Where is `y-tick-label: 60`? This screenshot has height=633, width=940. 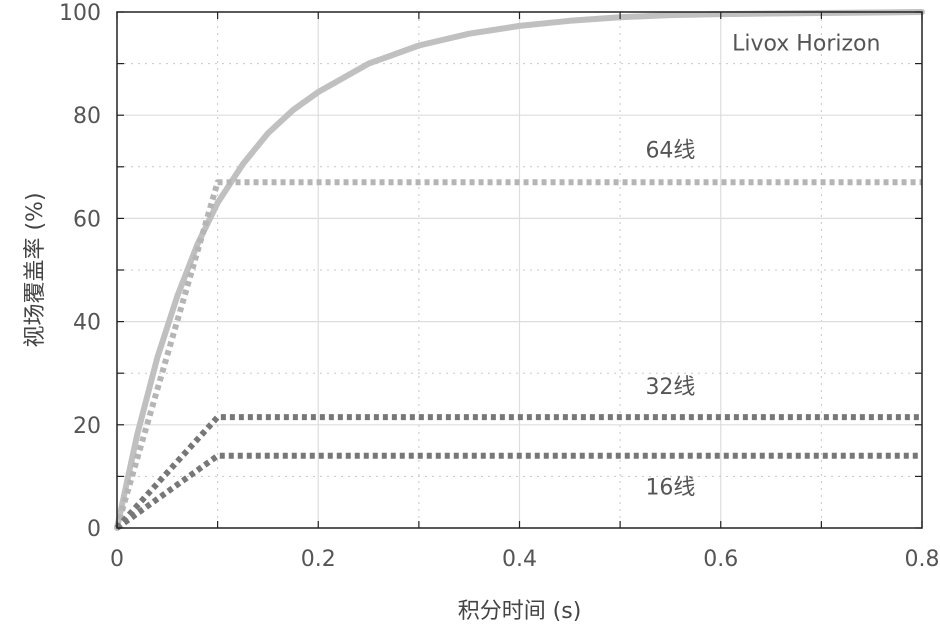 y-tick-label: 60 is located at coordinates (87, 219).